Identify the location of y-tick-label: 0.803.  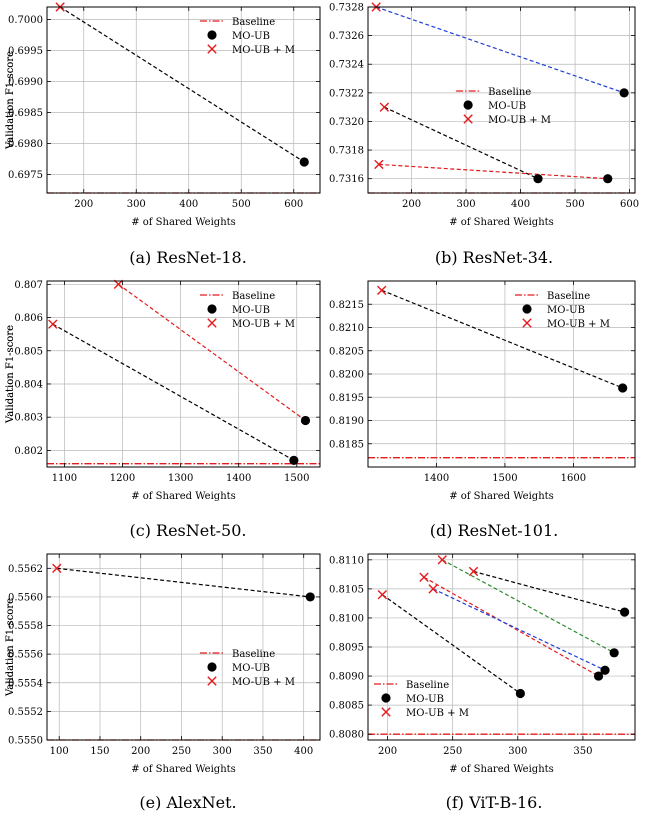
(28, 418).